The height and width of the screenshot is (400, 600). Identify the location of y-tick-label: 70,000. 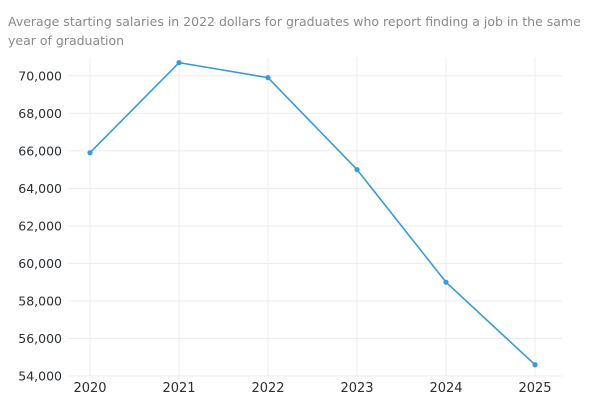
(40, 75).